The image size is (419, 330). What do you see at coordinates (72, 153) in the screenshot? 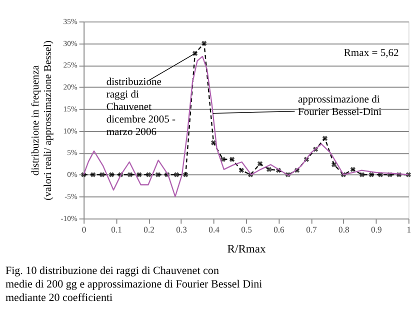
I see `y-tick-label: 5%` at bounding box center [72, 153].